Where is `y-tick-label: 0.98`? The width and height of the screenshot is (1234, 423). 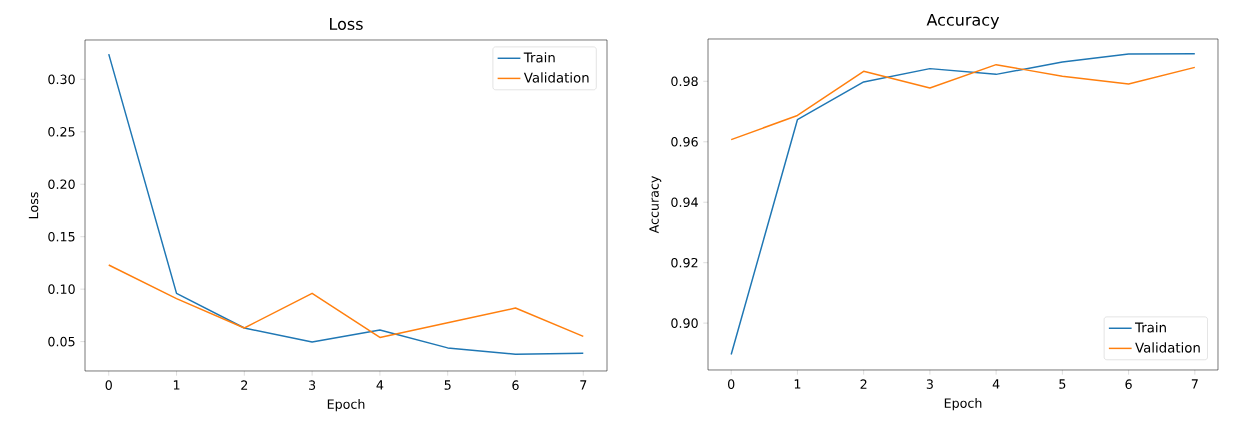
y-tick-label: 0.98 is located at coordinates (684, 81).